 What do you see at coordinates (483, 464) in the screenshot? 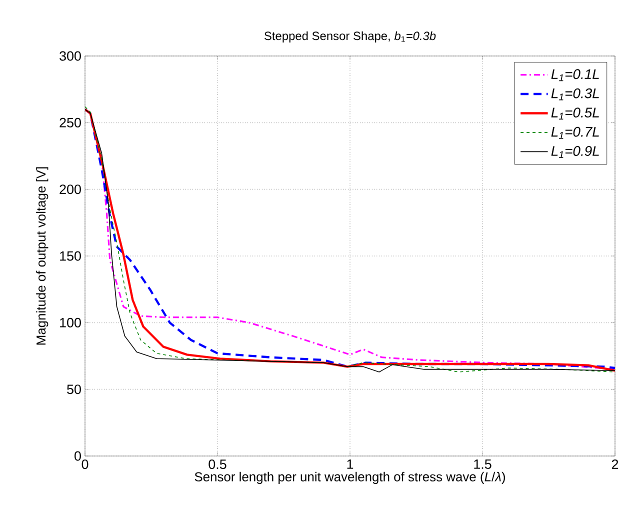
I see `x-tick-label: 1.5` at bounding box center [483, 464].